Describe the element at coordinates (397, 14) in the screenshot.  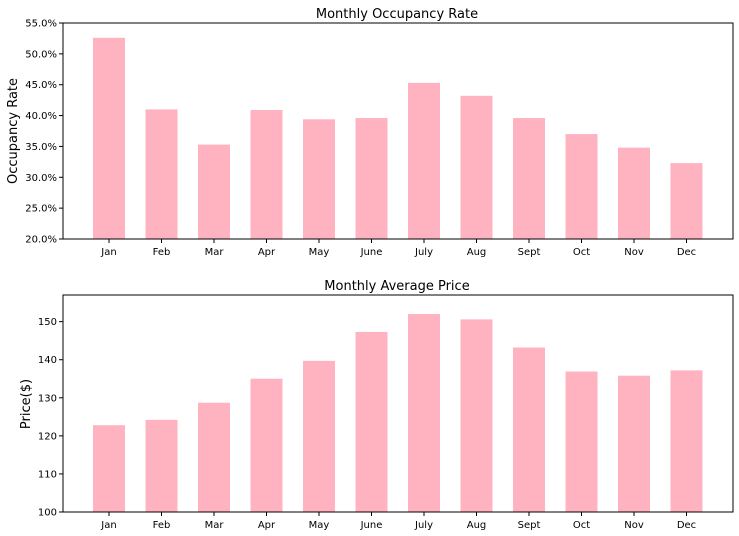
I see `chart-title: Monthly Occupancy Rate` at that location.